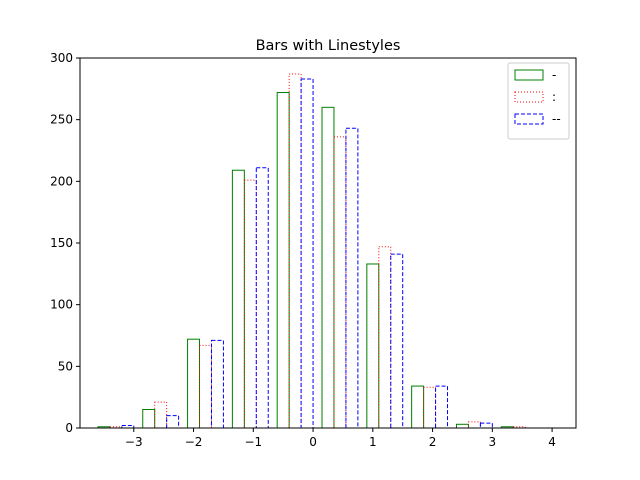 Image resolution: width=640 pixels, height=480 pixels. I want to click on chart-title: Bars with Linestyles, so click(328, 46).